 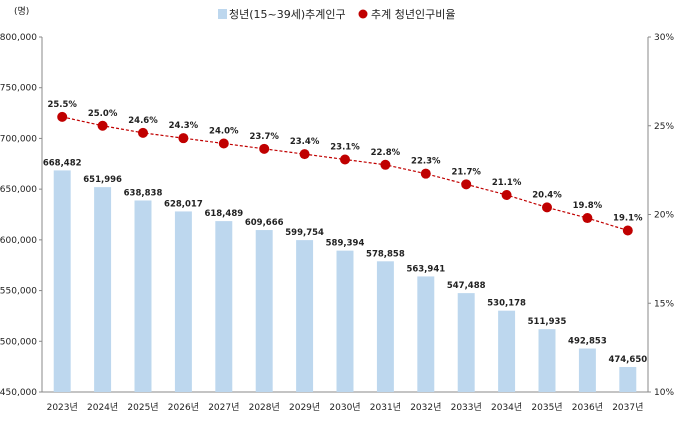 What do you see at coordinates (386, 153) in the screenshot?
I see `ratio-value-label: 22.8%` at bounding box center [386, 153].